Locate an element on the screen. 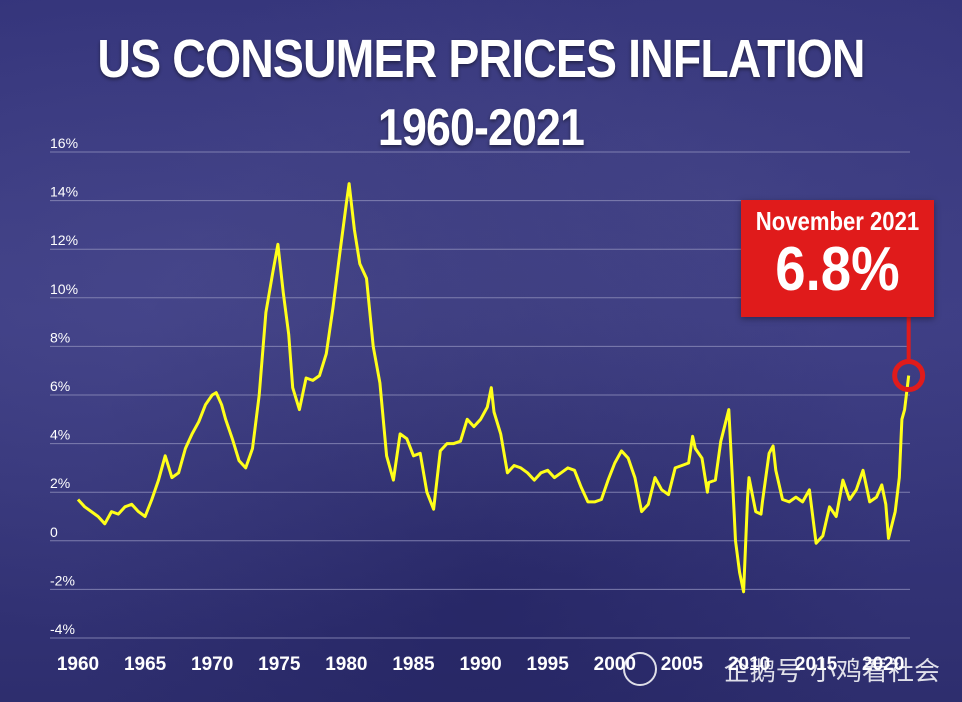 The height and width of the screenshot is (702, 962). y-tick-label: -4% is located at coordinates (62, 629).